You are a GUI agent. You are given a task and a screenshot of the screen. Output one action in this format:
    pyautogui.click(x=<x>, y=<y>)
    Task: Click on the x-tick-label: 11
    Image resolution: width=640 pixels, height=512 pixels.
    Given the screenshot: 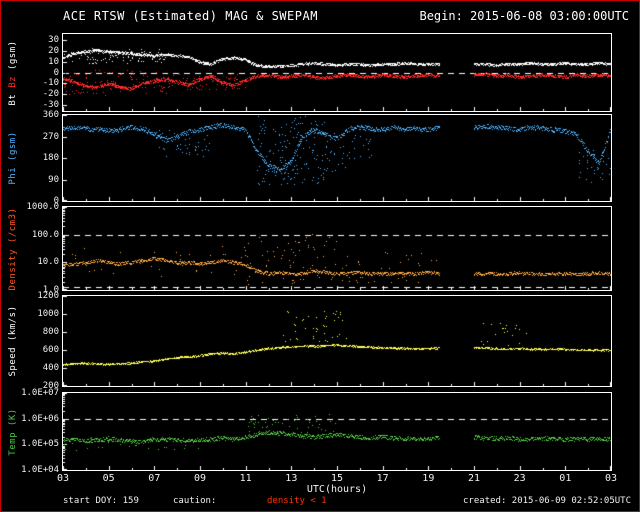 What is the action you would take?
    pyautogui.click(x=245, y=478)
    